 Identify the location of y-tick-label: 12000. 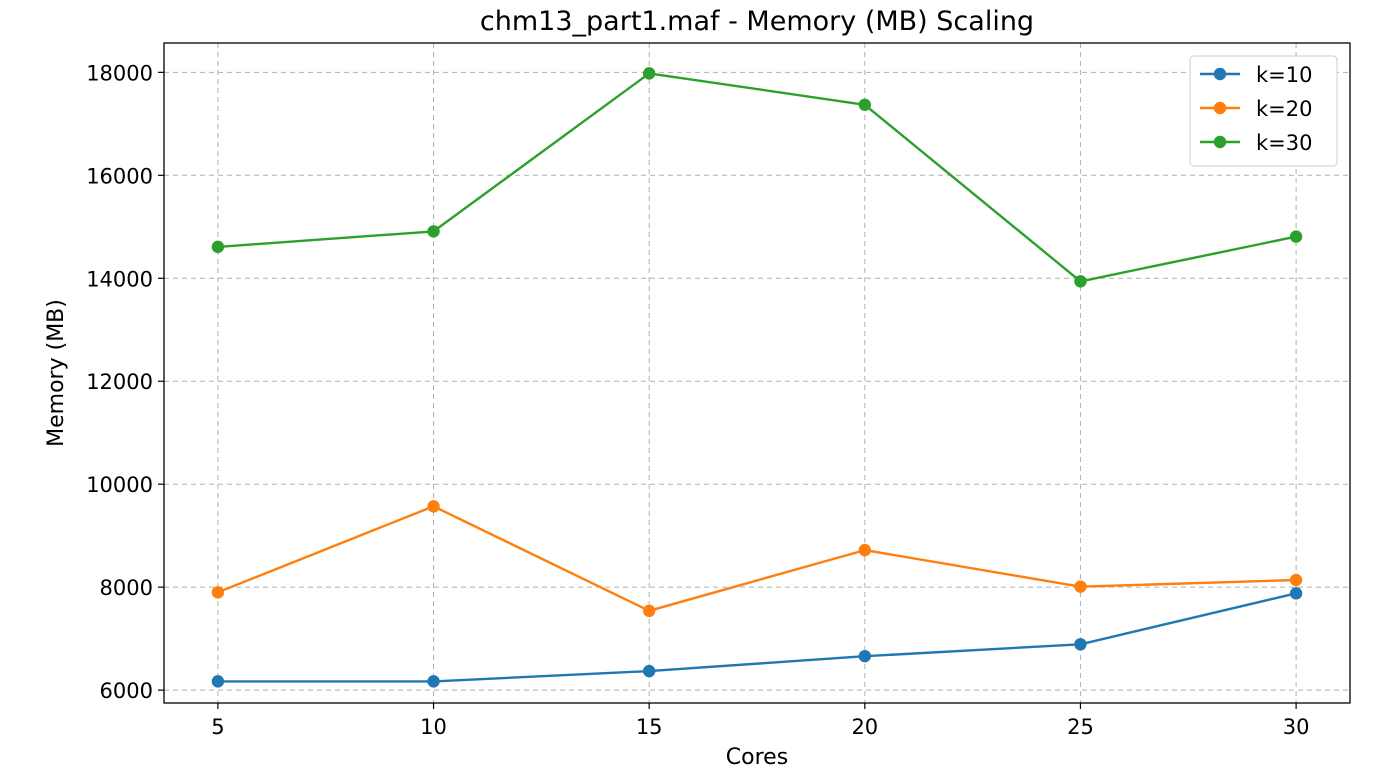
(119, 382).